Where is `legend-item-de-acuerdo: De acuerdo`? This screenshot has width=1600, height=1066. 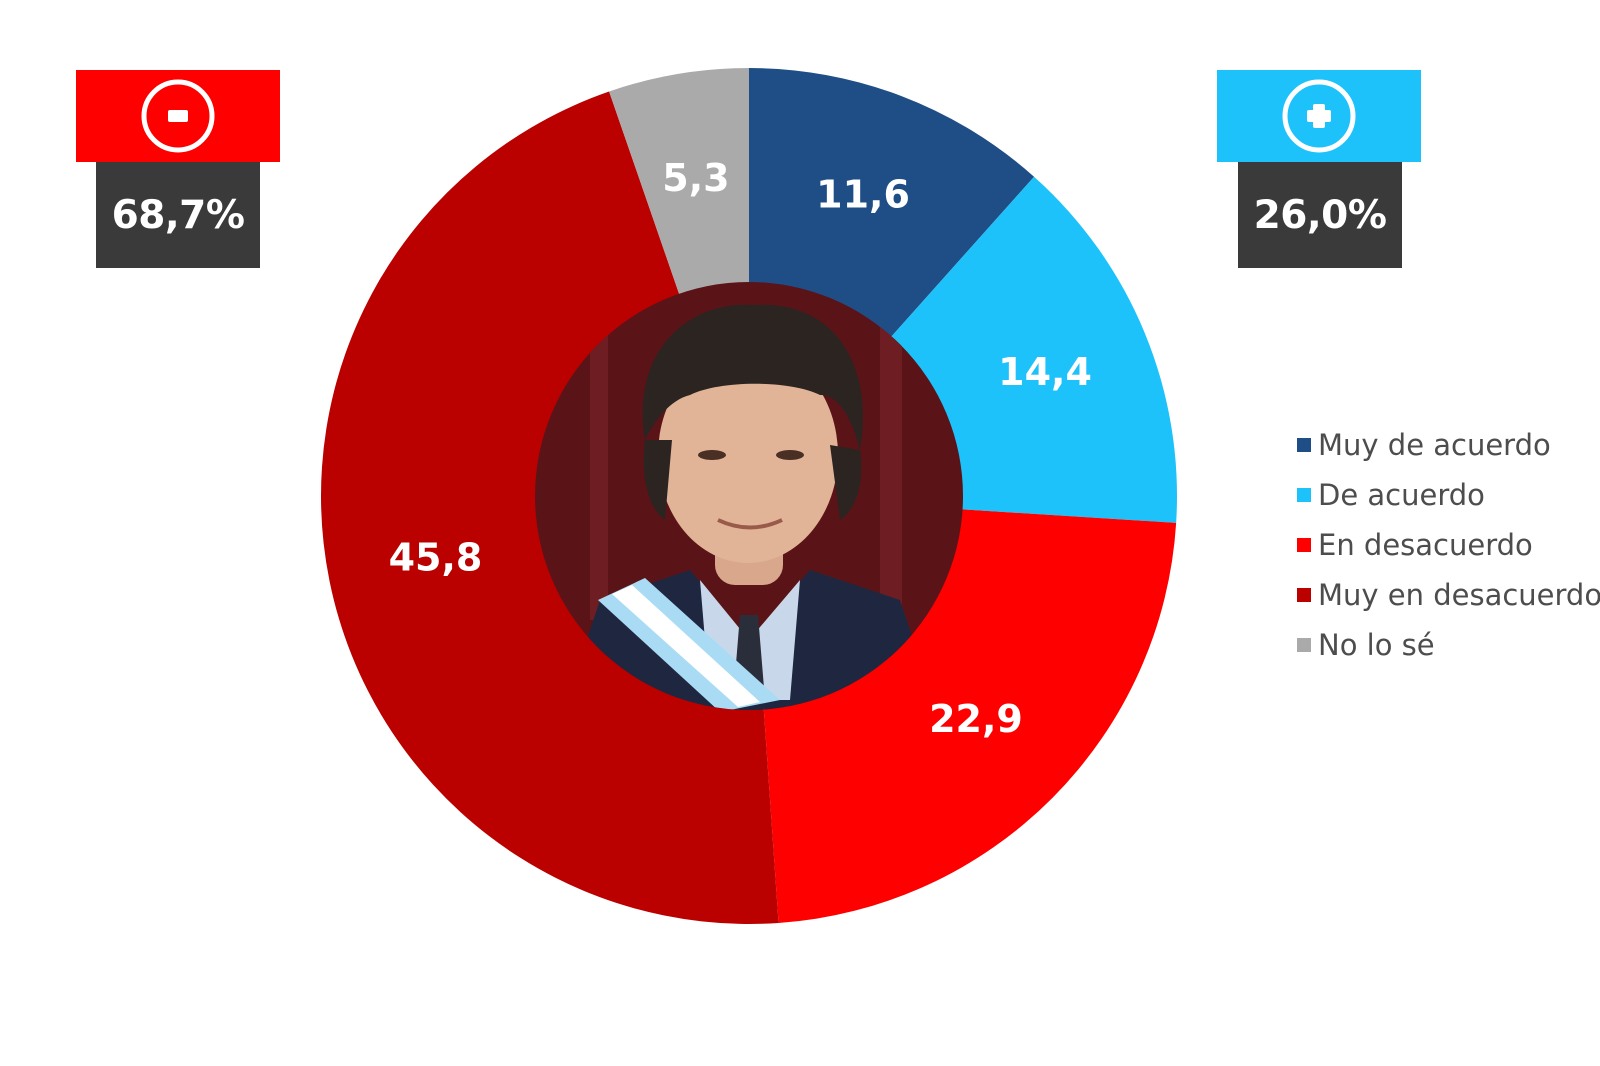 legend-item-de-acuerdo: De acuerdo is located at coordinates (1448, 495).